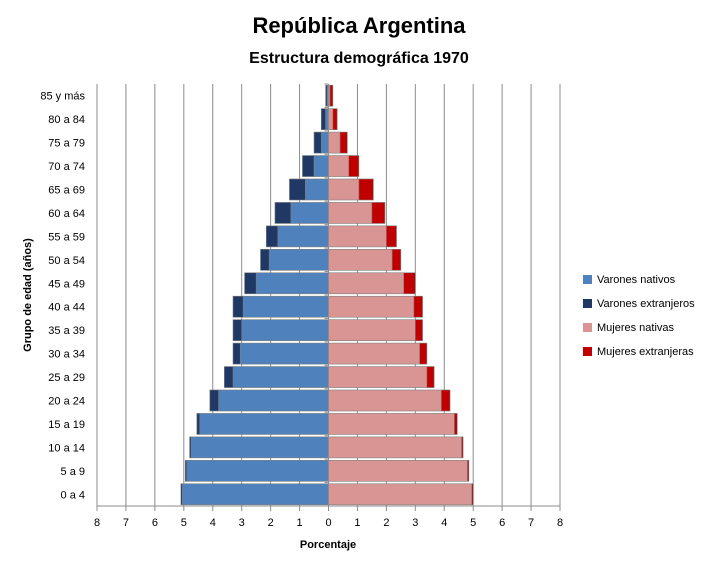 This screenshot has width=719, height=568. Describe the element at coordinates (73, 495) in the screenshot. I see `y-tick-label: 0 a 4` at that location.